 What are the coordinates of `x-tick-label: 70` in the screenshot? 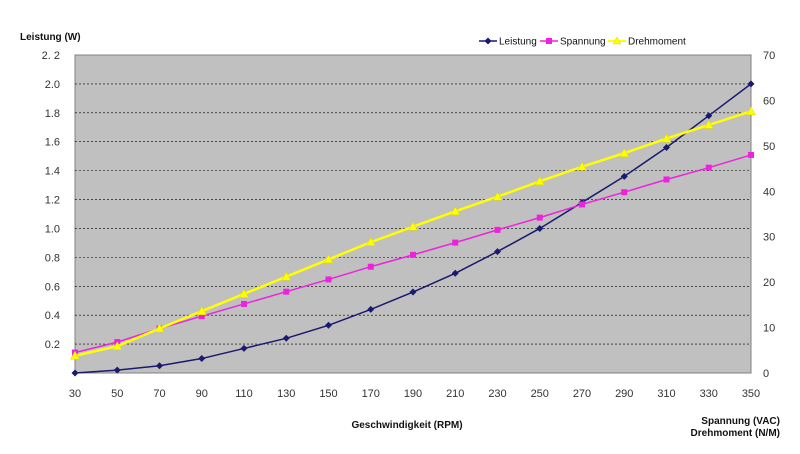 It's located at (159, 394).